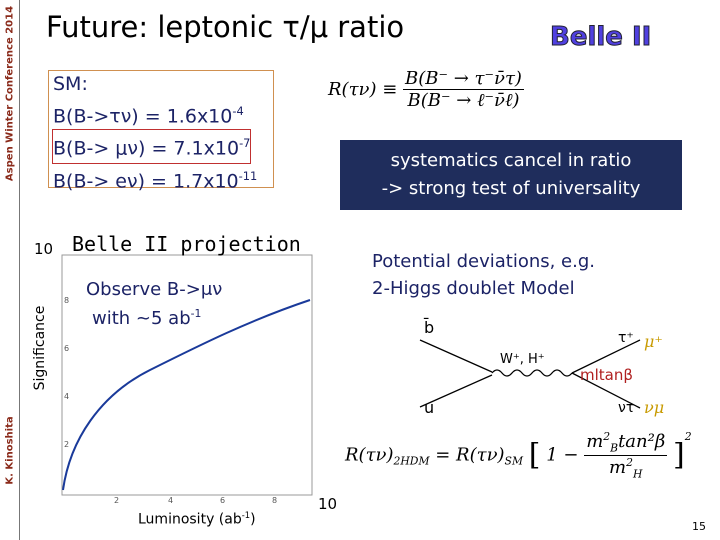 The image size is (720, 540). What do you see at coordinates (411, 461) in the screenshot?
I see `f-lhs-sub: 2HDM` at bounding box center [411, 461].